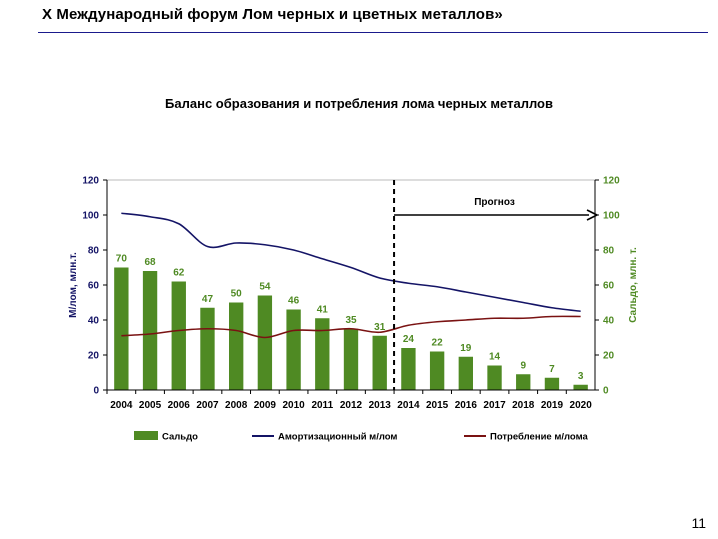 This screenshot has height=539, width=718. I want to click on bar-value-label: 70, so click(122, 259).